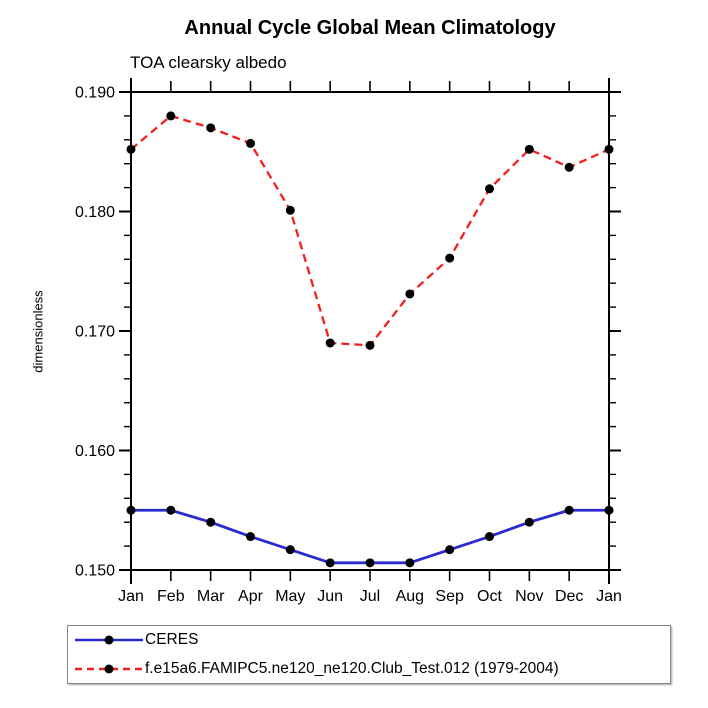 This screenshot has width=708, height=708. What do you see at coordinates (569, 596) in the screenshot?
I see `x-tick-label: Dec` at bounding box center [569, 596].